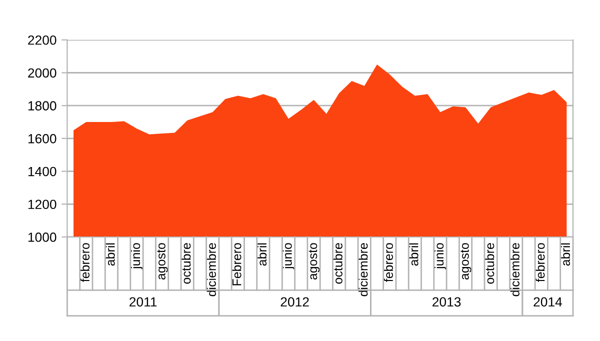 The width and height of the screenshot is (600, 341). What do you see at coordinates (42, 73) in the screenshot?
I see `y-tick-label: 2000` at bounding box center [42, 73].